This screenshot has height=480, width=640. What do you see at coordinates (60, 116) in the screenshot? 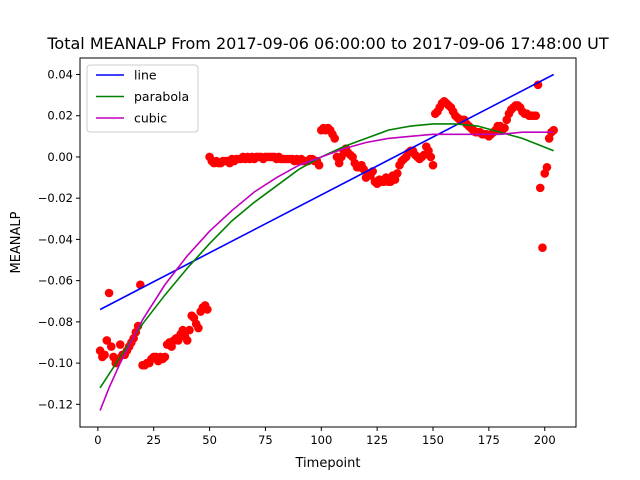
I see `y-tick-label: 0.02` at bounding box center [60, 116].